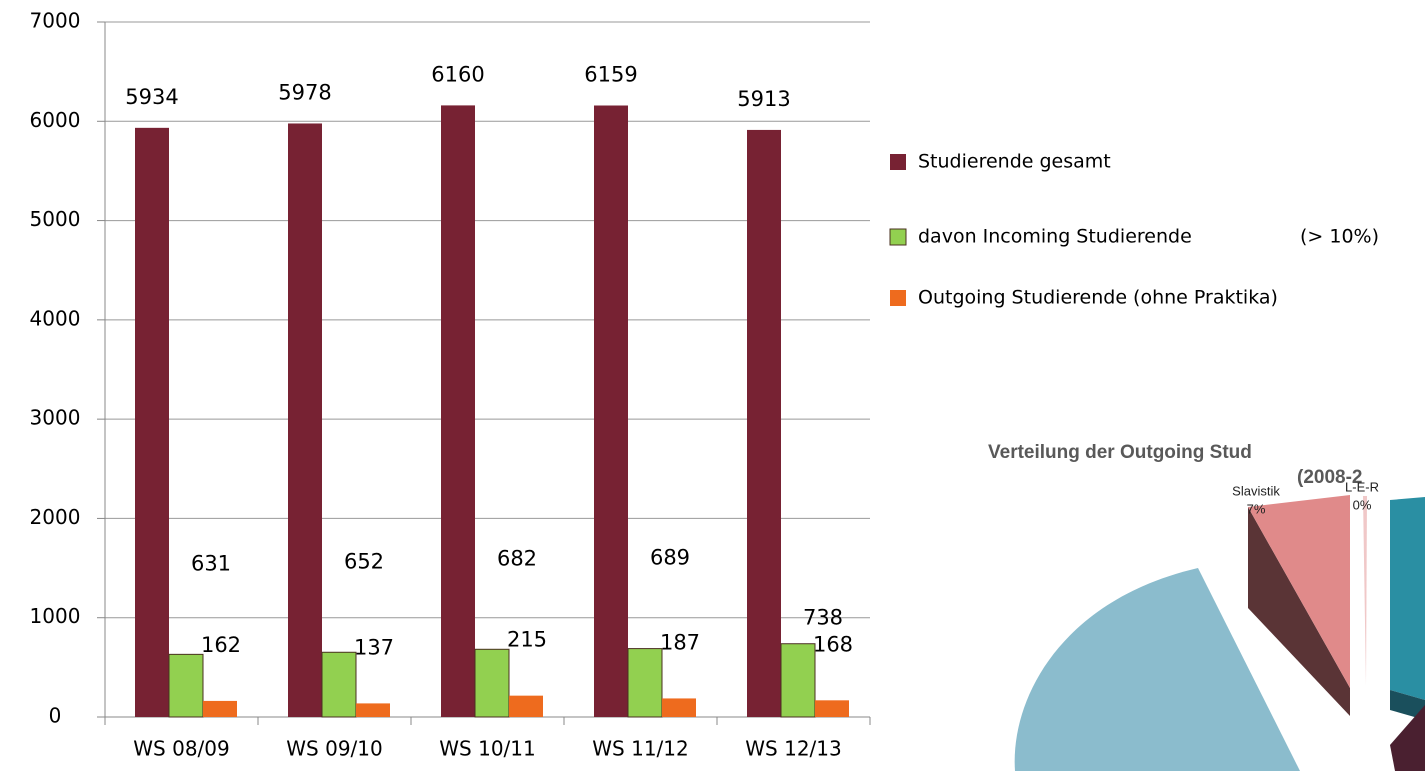 This screenshot has height=771, width=1425. Describe the element at coordinates (1330, 477) in the screenshot. I see `pie-subtitle: (2008-2` at that location.